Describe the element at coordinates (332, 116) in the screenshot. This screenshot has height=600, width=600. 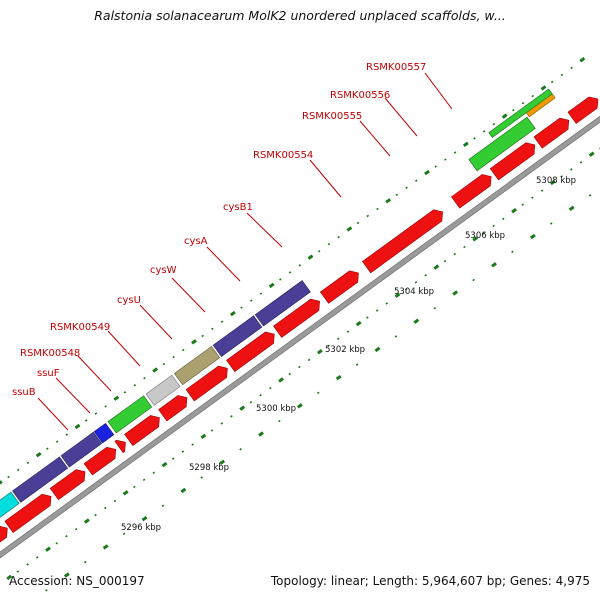
I see `gene-label-RSMK00555: RSMK00555` at that location.